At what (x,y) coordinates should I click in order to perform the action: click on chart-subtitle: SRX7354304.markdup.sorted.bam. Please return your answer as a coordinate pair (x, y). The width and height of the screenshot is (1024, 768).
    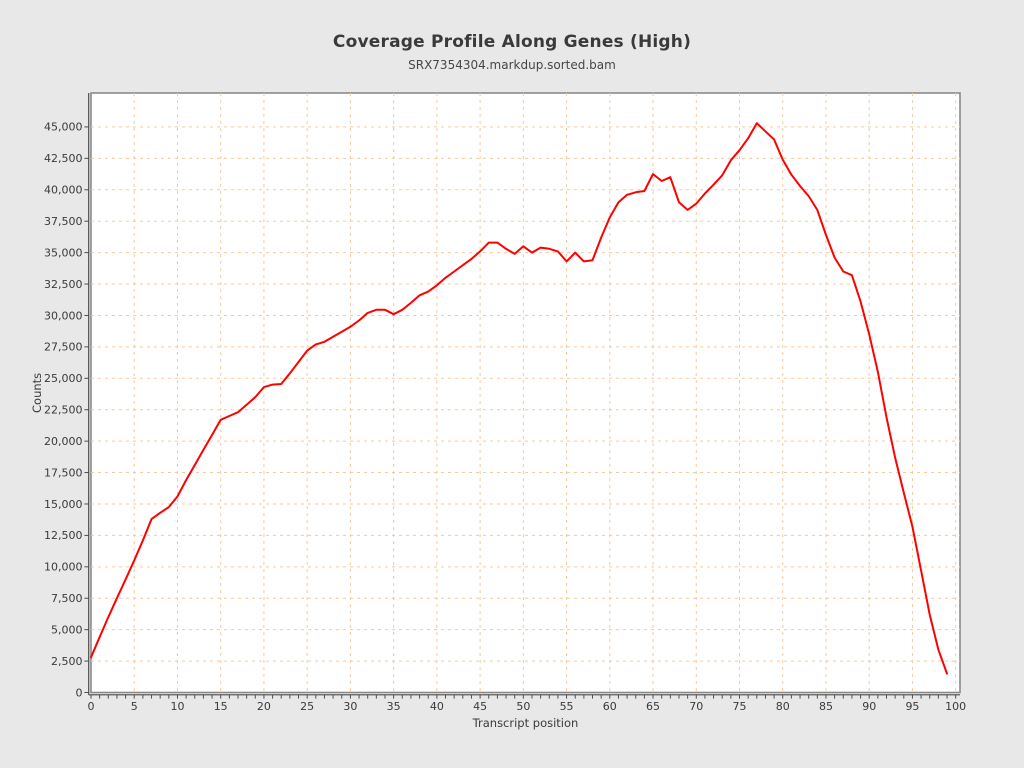
    Looking at the image, I should click on (512, 65).